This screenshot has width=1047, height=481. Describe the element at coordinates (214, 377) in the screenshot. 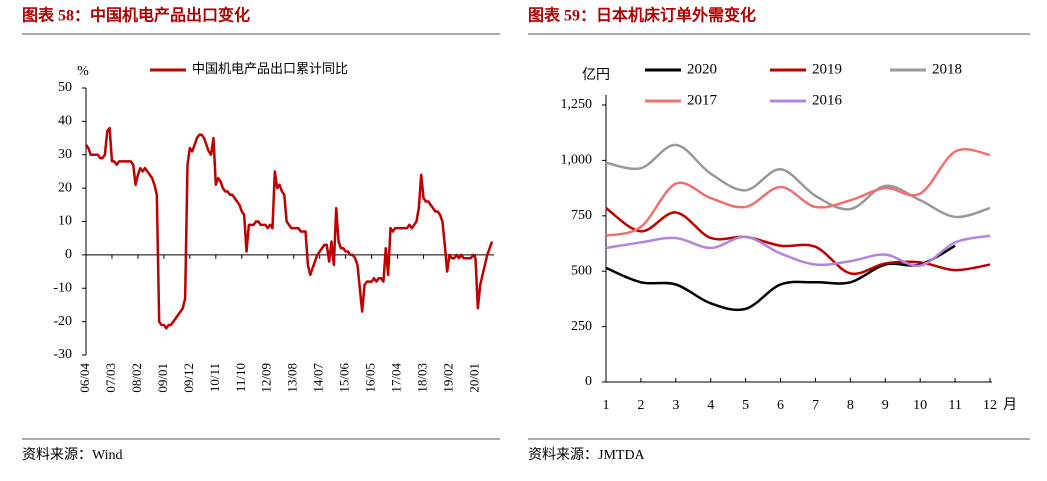

I see `x-tick-label: 10/11` at that location.